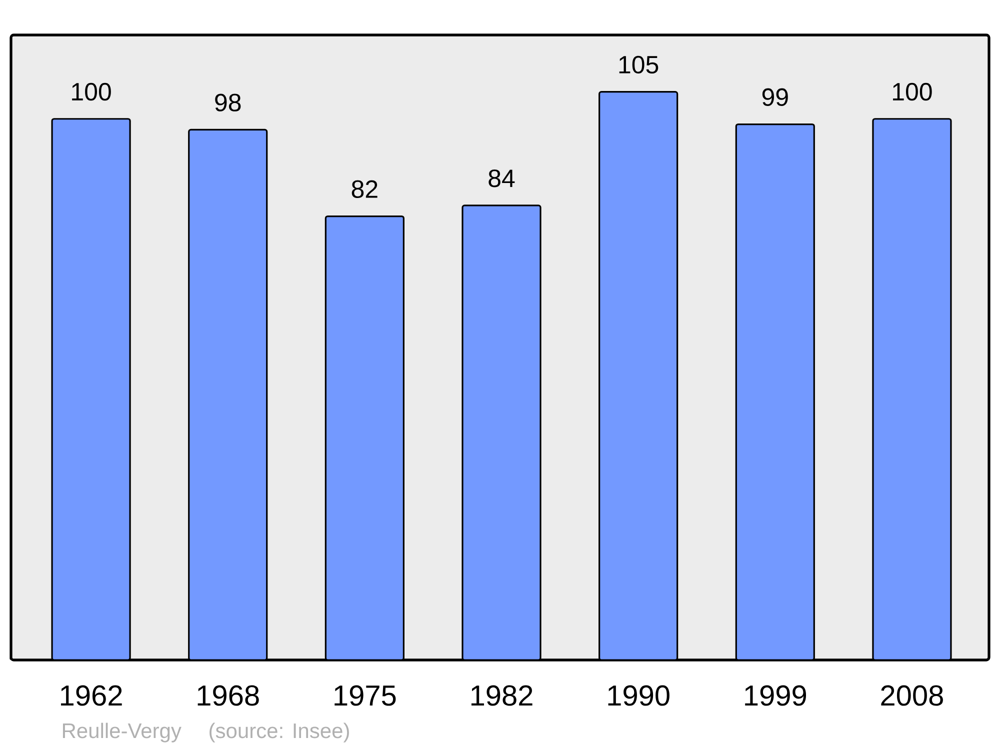  What do you see at coordinates (638, 65) in the screenshot?
I see `data-label: 105` at bounding box center [638, 65].